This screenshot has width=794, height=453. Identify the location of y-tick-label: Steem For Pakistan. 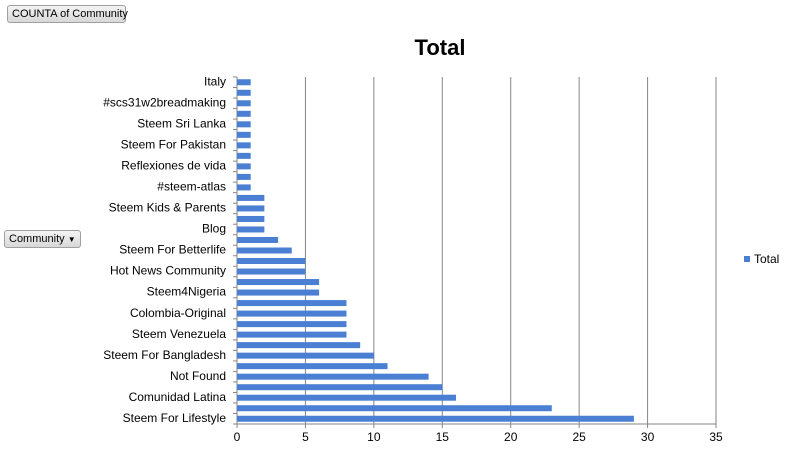
(173, 145).